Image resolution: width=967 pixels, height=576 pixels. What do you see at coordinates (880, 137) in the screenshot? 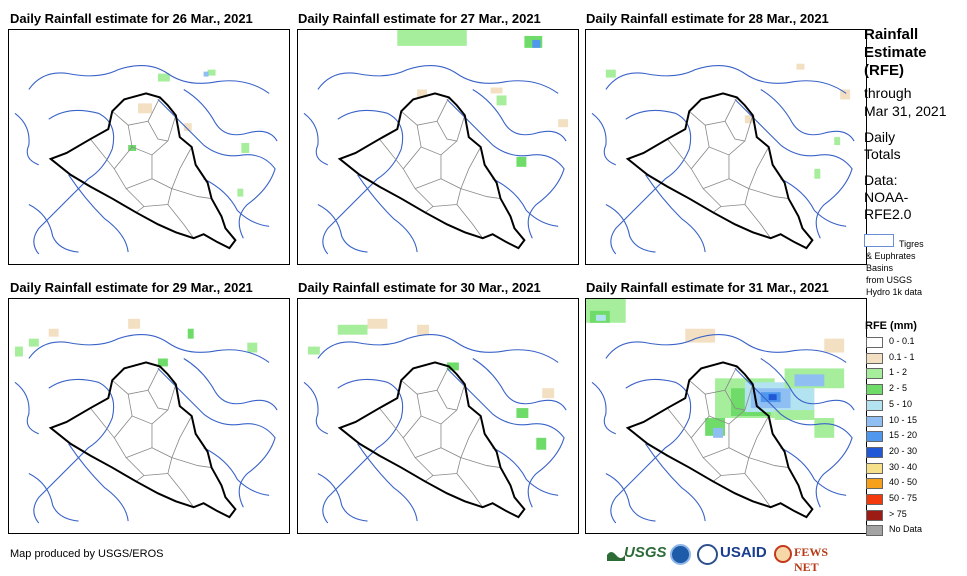
I see `legend-daily: Daily` at bounding box center [880, 137].